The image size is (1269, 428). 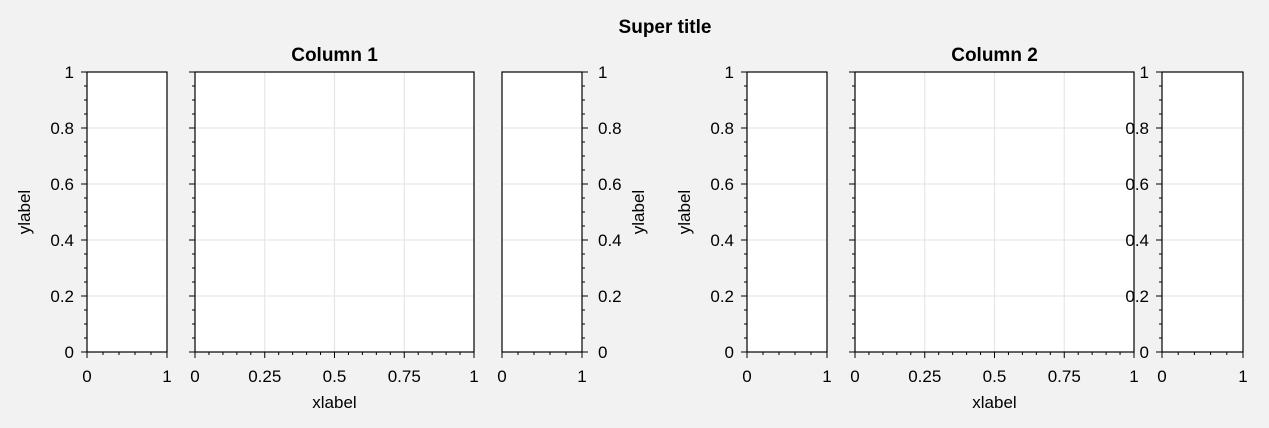 I want to click on axes-col1-left: 0 1 0 0.2 0.4 0.6 0.8 1 ylabel, so click(x=93, y=224).